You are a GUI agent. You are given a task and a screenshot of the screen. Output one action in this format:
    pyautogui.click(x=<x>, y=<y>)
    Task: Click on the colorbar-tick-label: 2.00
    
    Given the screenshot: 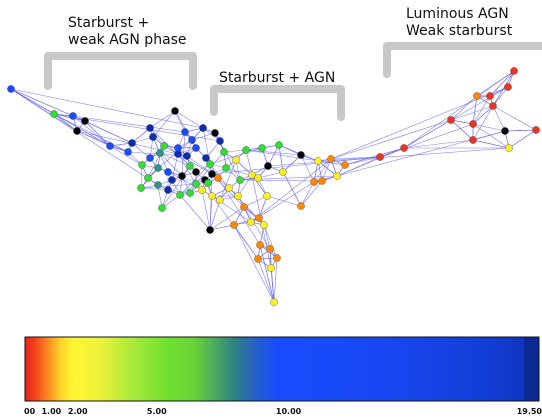 What is the action you would take?
    pyautogui.click(x=78, y=411)
    